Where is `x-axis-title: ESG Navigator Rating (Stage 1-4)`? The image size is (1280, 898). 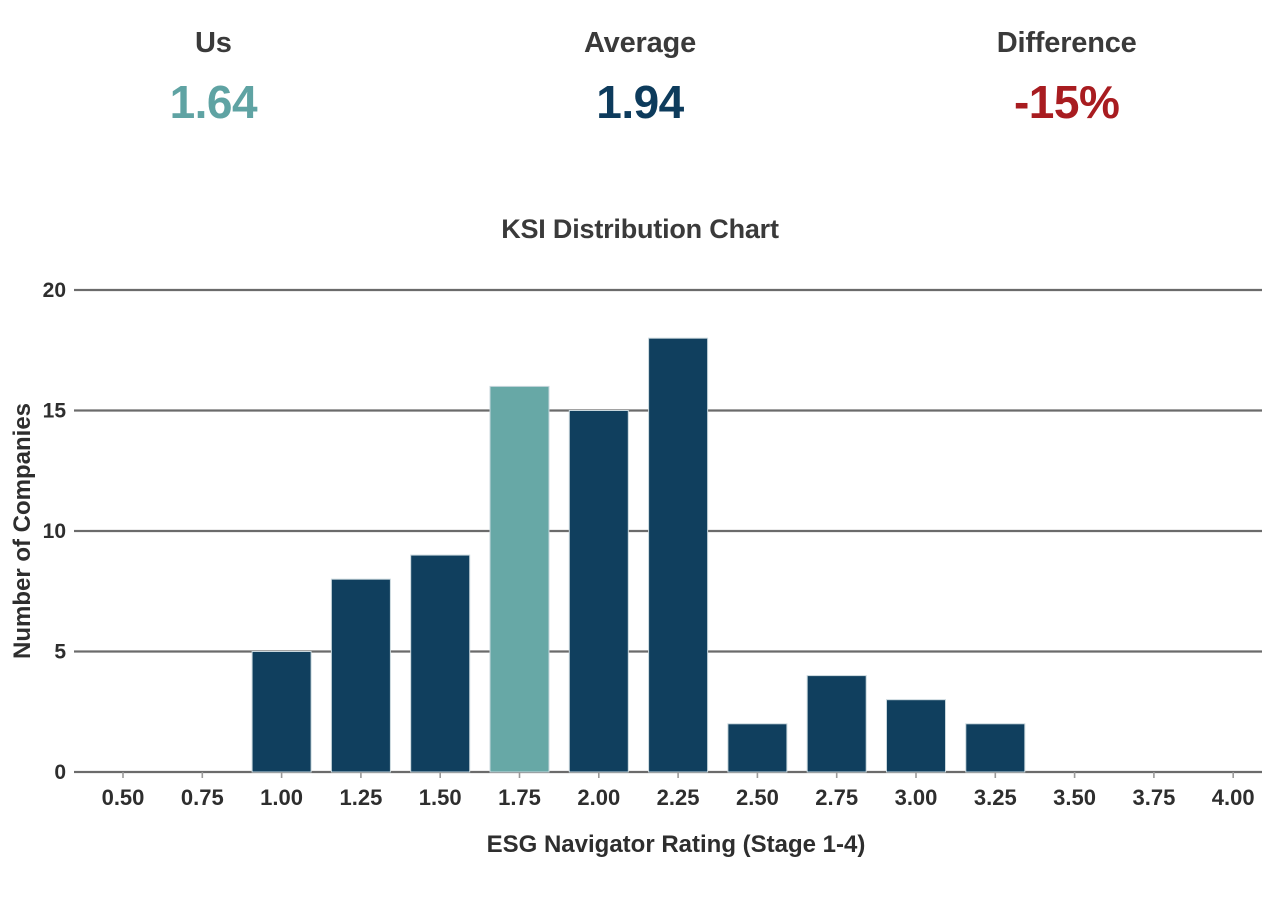 x-axis-title: ESG Navigator Rating (Stage 1-4) is located at coordinates (676, 844).